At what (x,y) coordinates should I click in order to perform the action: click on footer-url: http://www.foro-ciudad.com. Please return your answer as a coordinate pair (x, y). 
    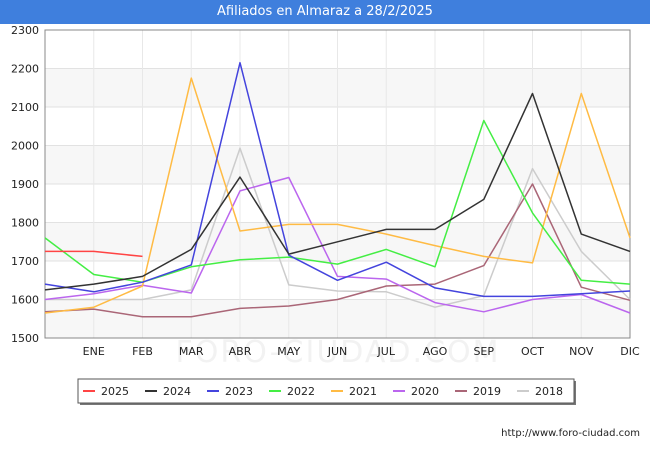
    Looking at the image, I should click on (570, 433).